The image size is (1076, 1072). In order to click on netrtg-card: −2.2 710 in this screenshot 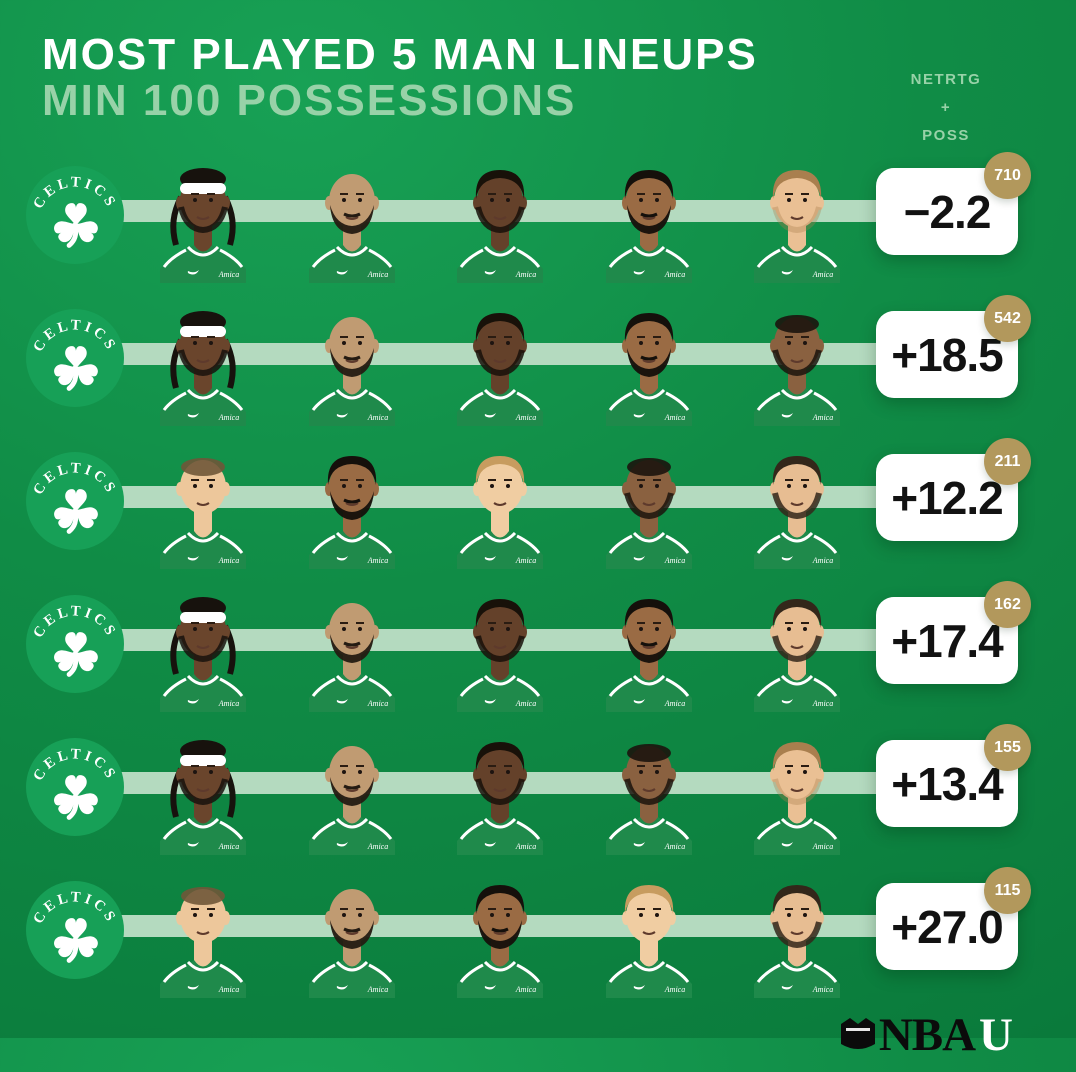, I will do `click(953, 203)`.